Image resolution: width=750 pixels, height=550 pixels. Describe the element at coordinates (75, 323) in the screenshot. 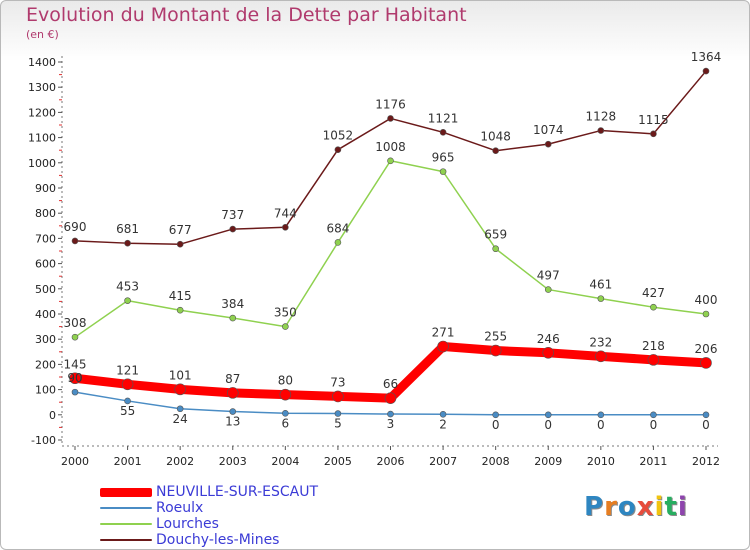

I see `data-label: 308` at that location.